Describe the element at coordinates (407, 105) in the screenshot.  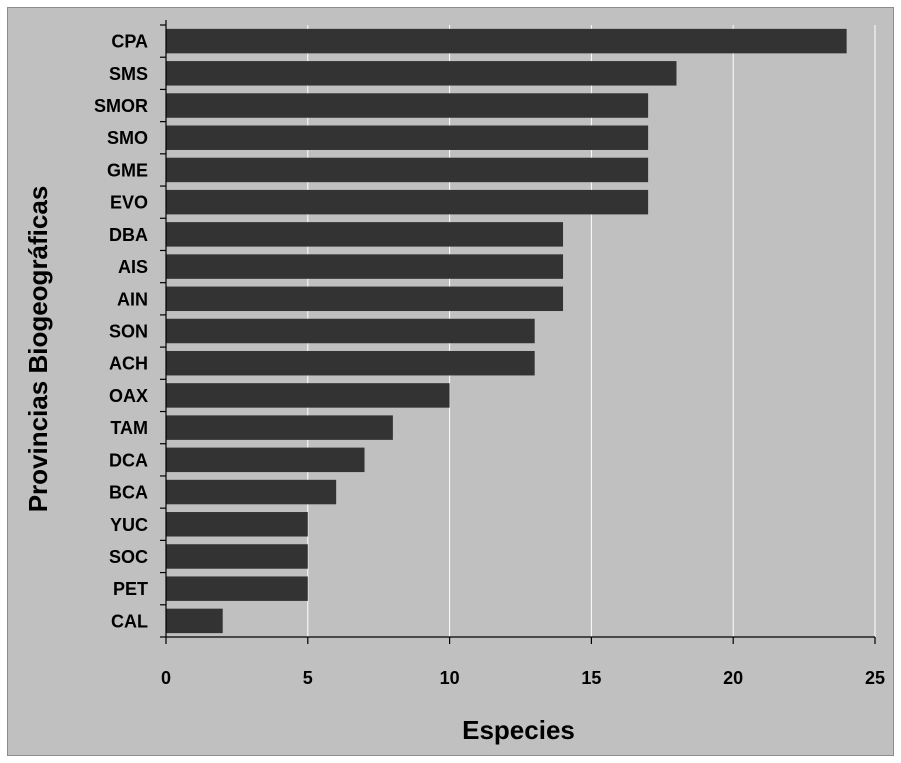
I see `bar-smor` at that location.